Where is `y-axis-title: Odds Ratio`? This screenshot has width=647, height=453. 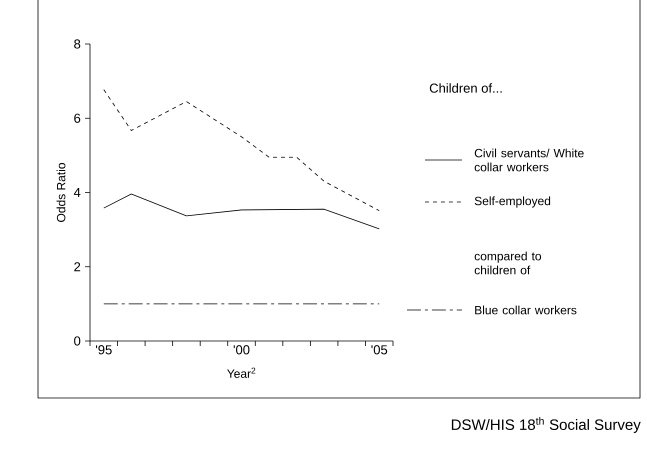 y-axis-title: Odds Ratio is located at coordinates (61, 192).